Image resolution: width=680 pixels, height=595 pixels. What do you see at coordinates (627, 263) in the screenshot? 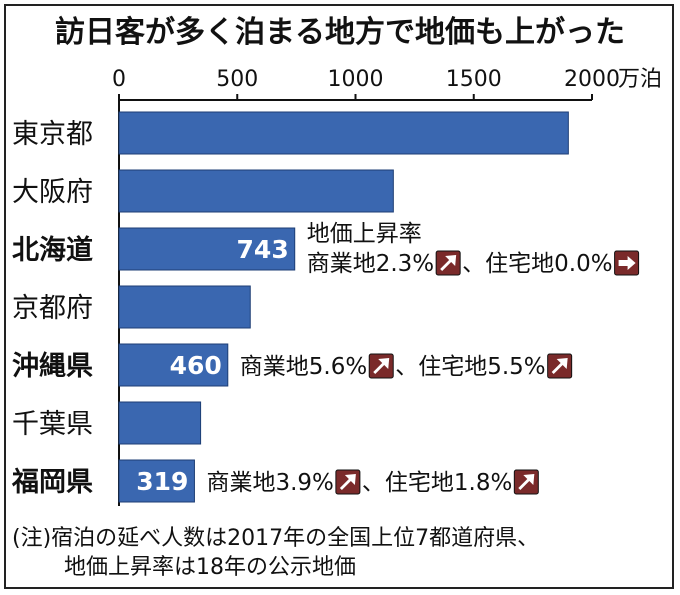
I see `right-arrow-icon` at bounding box center [627, 263].